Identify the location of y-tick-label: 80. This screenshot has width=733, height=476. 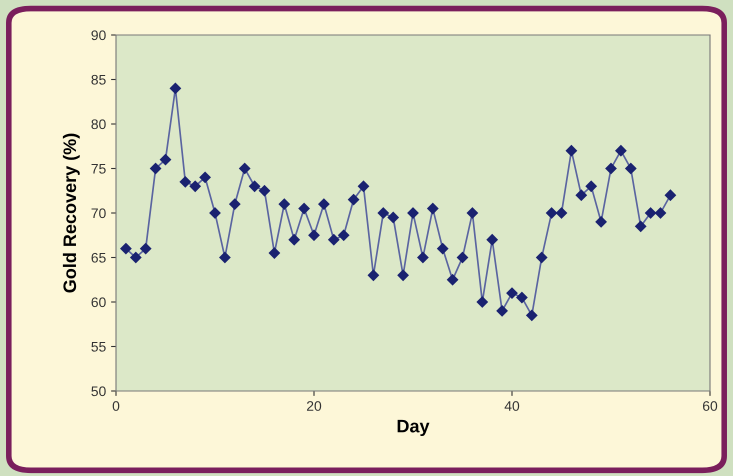
(98, 124).